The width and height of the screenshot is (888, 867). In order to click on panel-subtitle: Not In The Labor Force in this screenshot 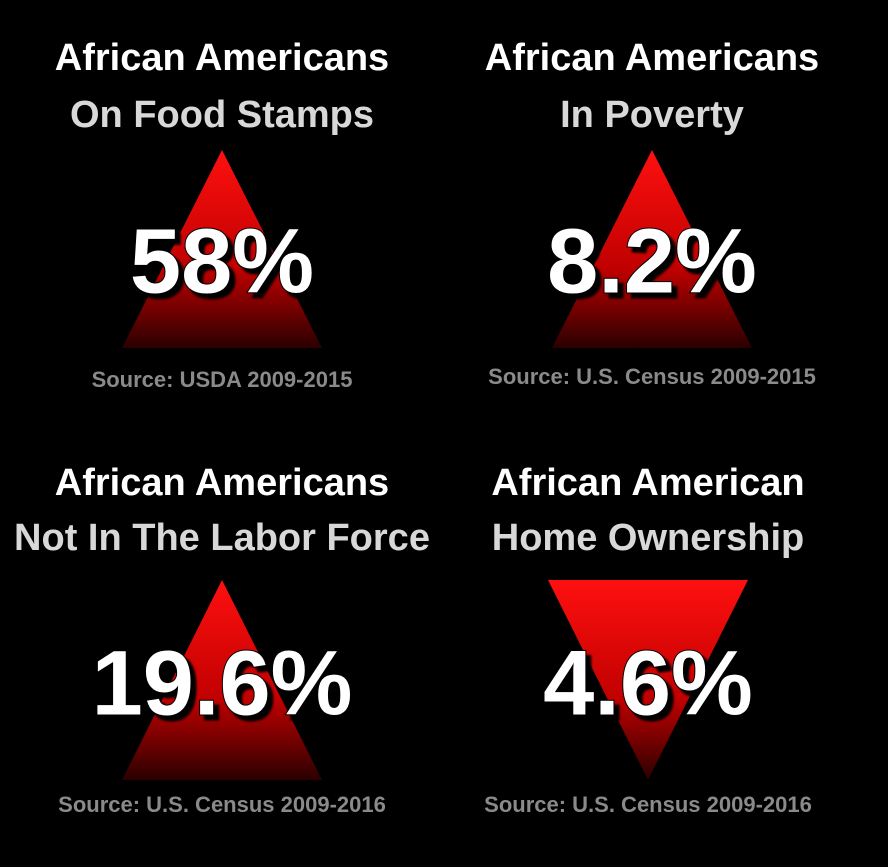, I will do `click(222, 538)`.